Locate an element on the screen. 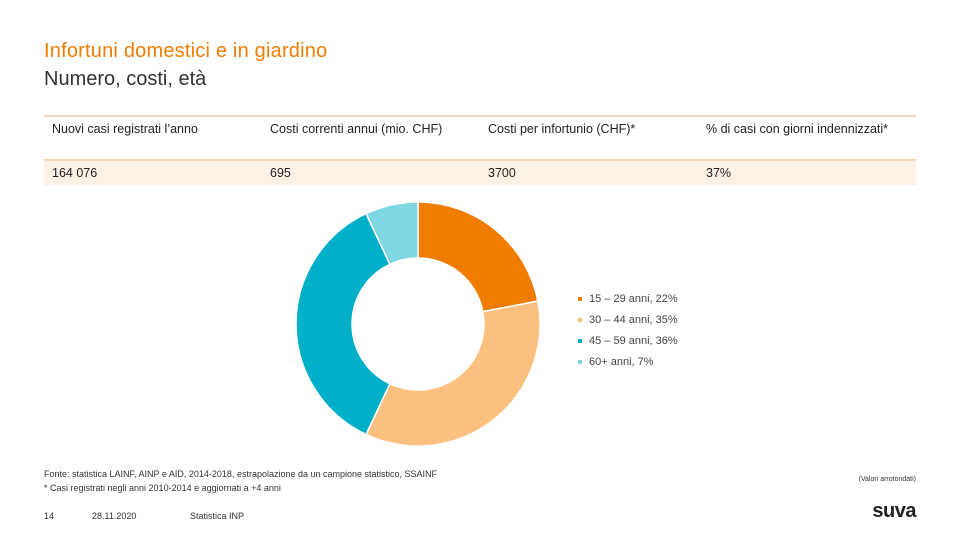 Image resolution: width=960 pixels, height=540 pixels. value-cell-compensated-days: 37% is located at coordinates (719, 173).